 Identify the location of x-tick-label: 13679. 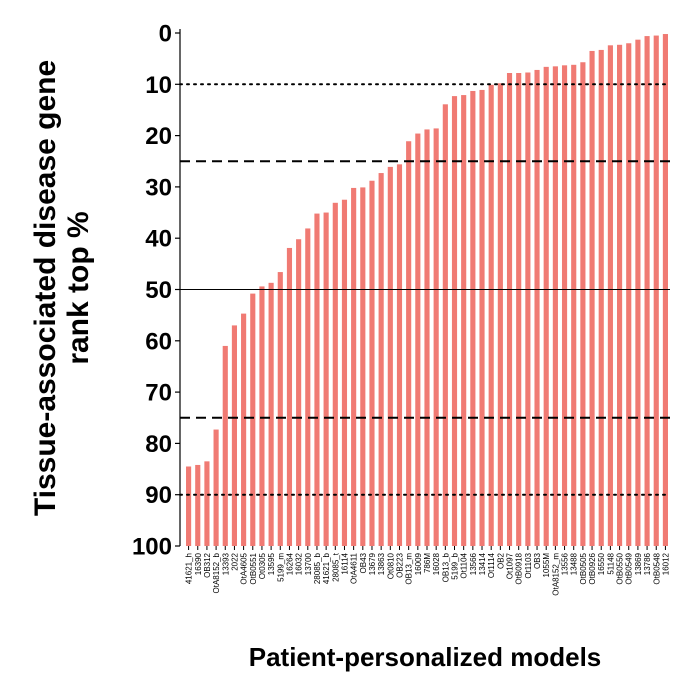
(372, 563).